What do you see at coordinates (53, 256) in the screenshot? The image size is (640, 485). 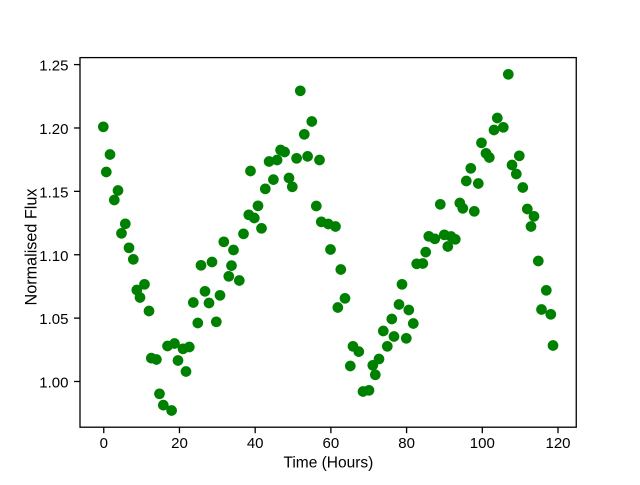 I see `svg-text: 1.10` at bounding box center [53, 256].